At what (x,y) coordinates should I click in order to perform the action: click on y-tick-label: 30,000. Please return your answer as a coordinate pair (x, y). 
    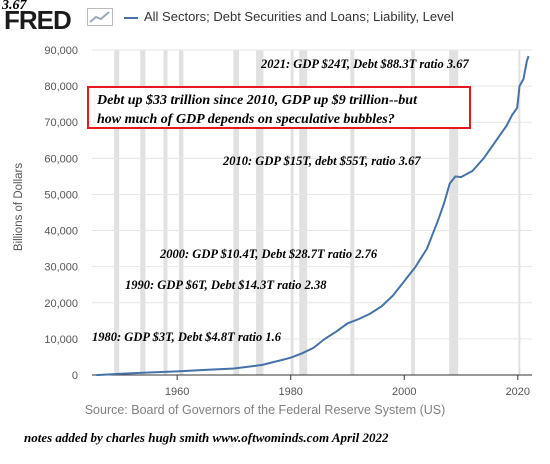
    Looking at the image, I should click on (61, 268).